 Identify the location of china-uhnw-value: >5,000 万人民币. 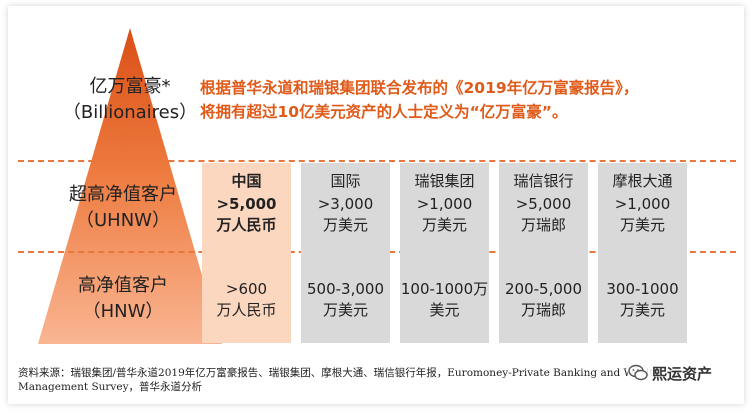
(246, 215).